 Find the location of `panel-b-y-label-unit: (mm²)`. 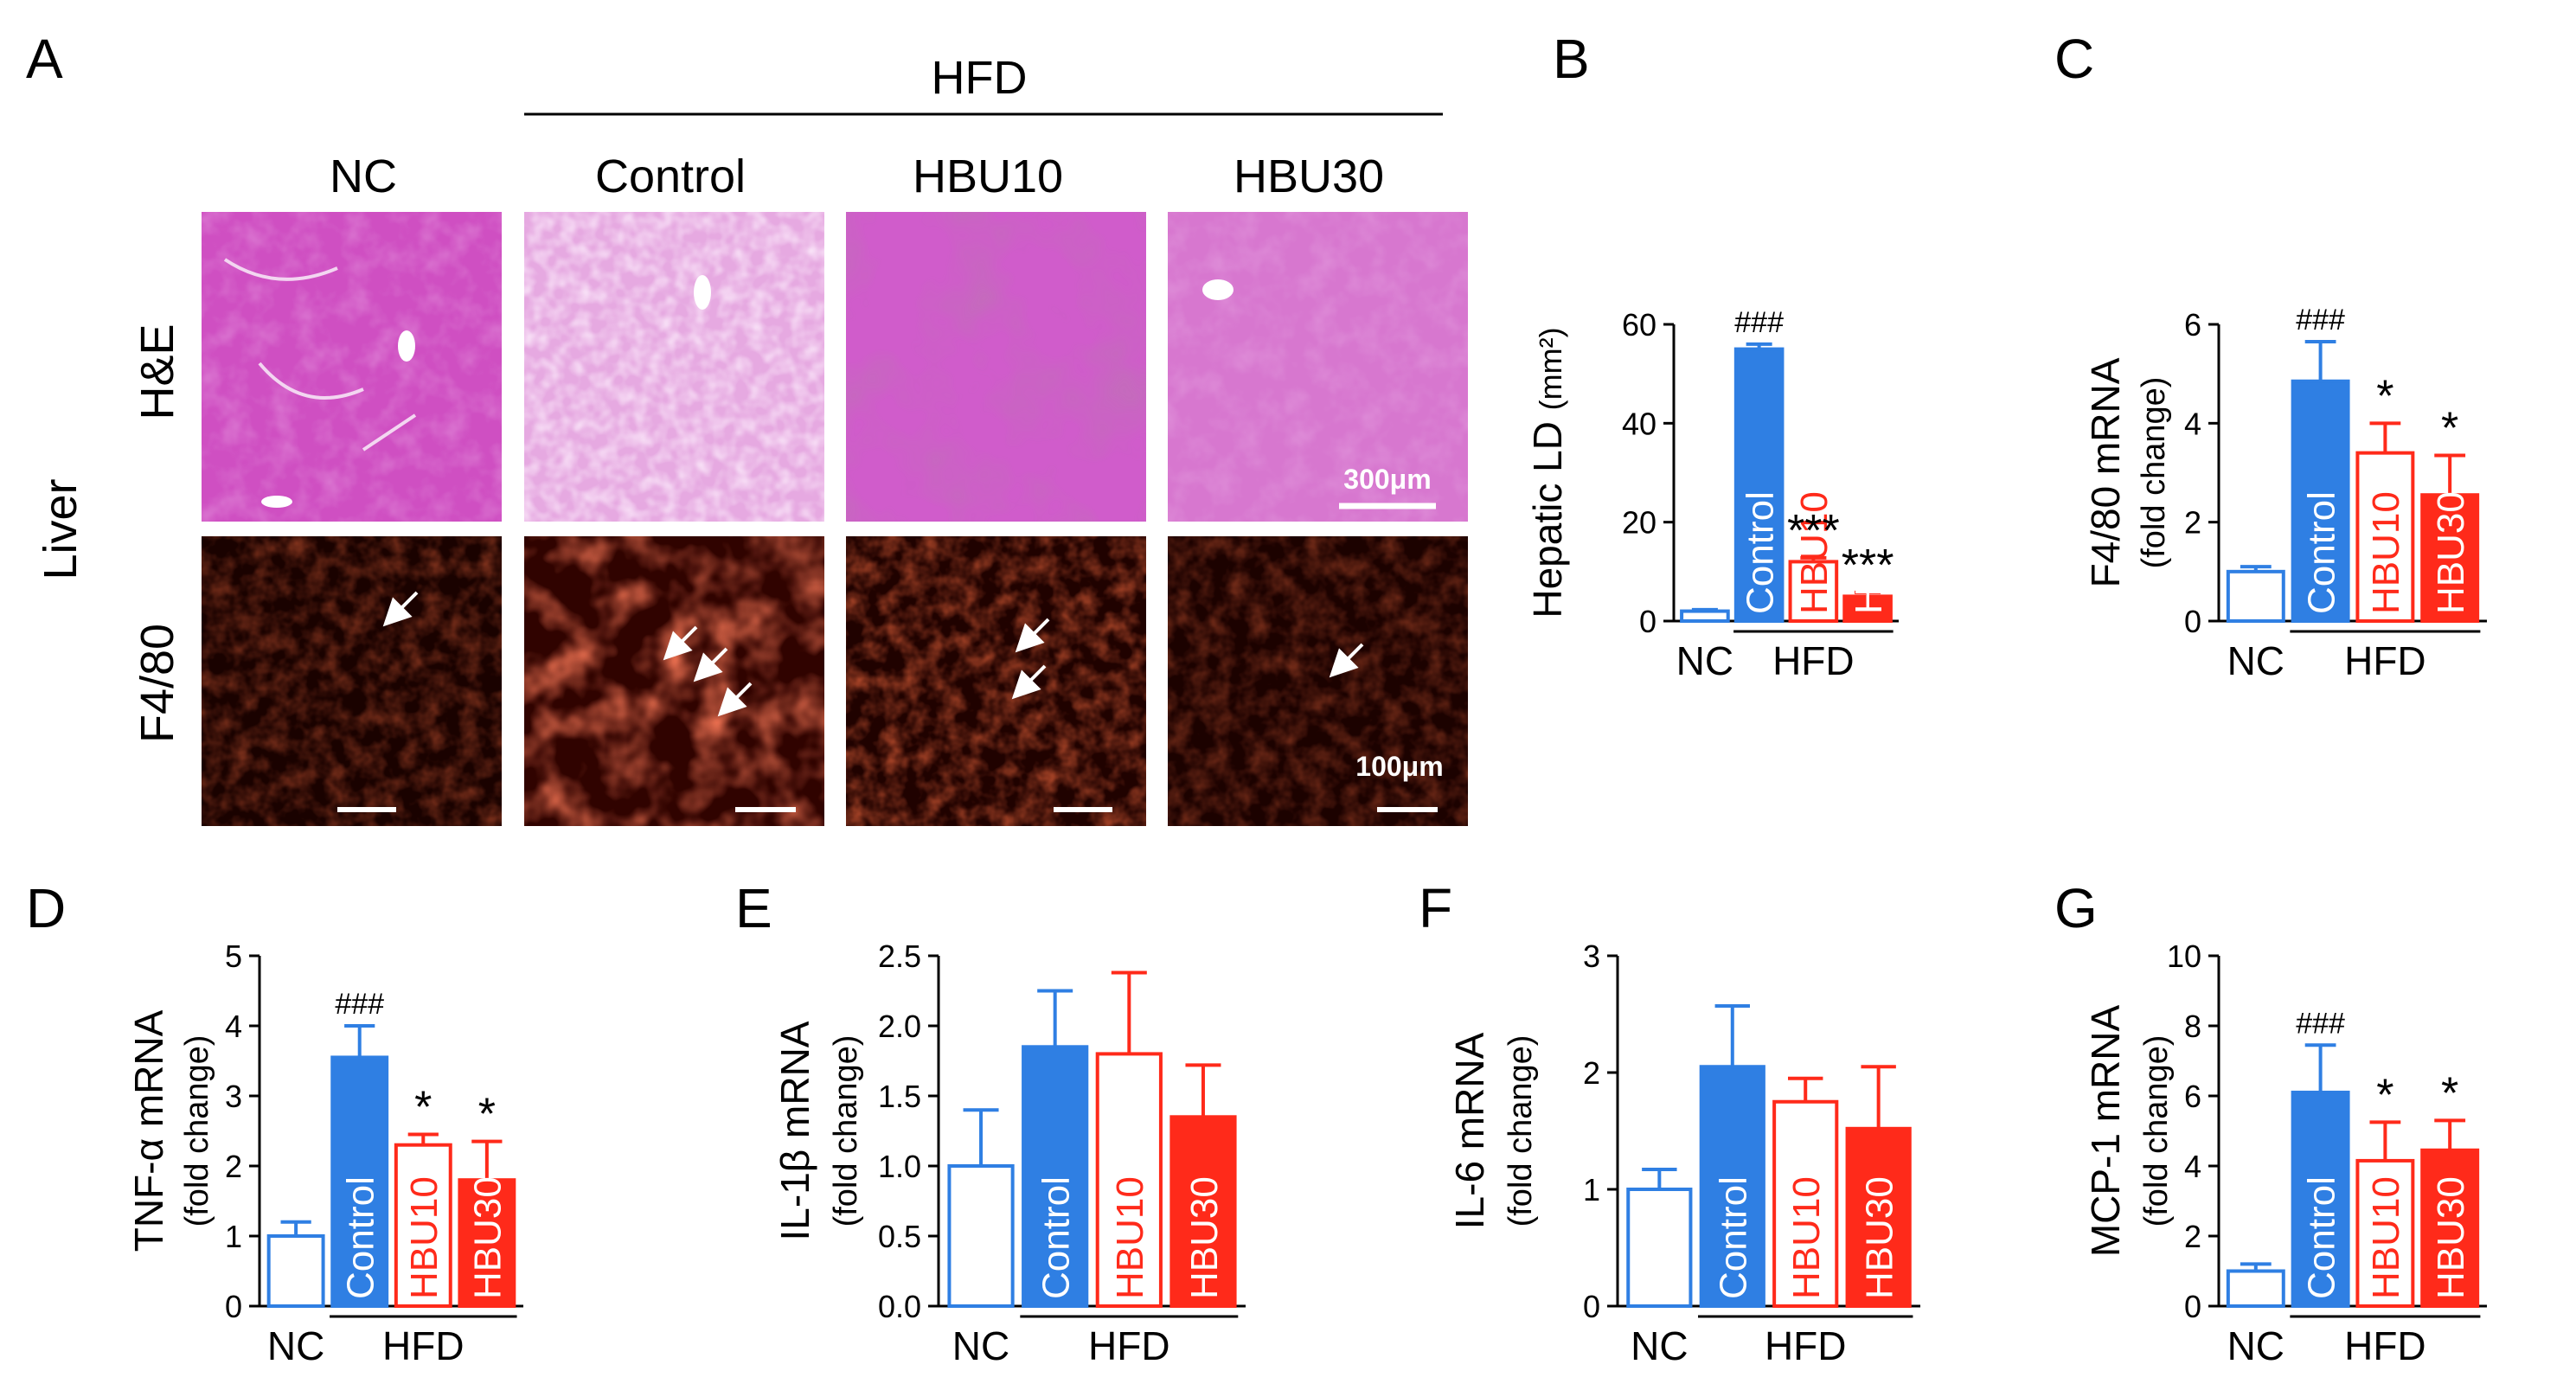

panel-b-y-label-unit: (mm²) is located at coordinates (1550, 369).